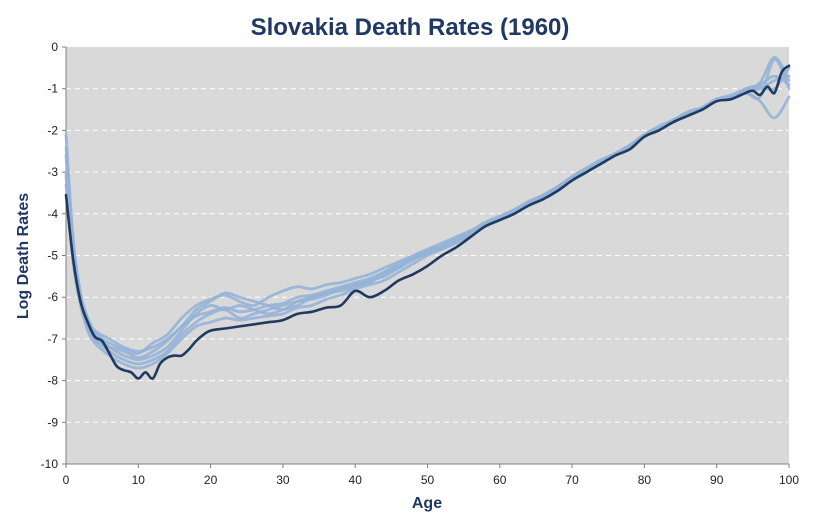  Describe the element at coordinates (52, 422) in the screenshot. I see `y-tick-label: -9` at that location.